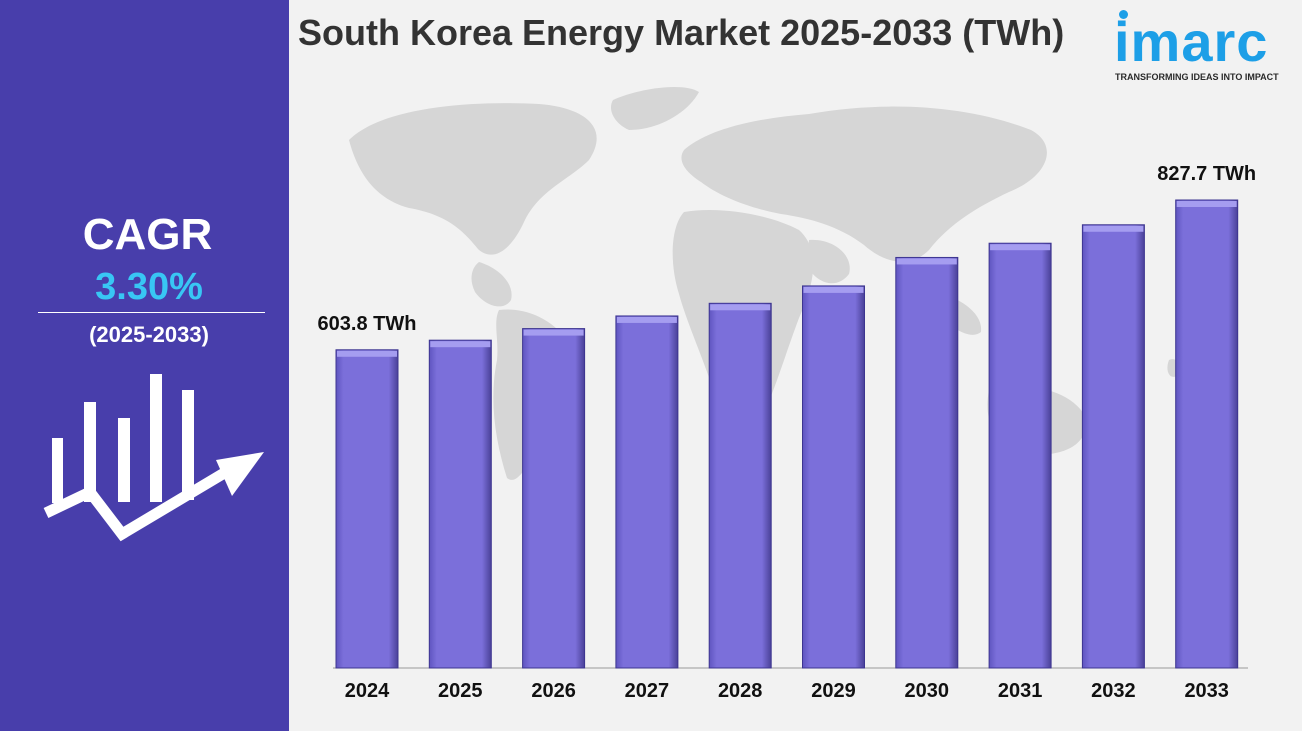 Image resolution: width=1302 pixels, height=731 pixels. What do you see at coordinates (151, 312) in the screenshot?
I see `cagr-divider` at bounding box center [151, 312].